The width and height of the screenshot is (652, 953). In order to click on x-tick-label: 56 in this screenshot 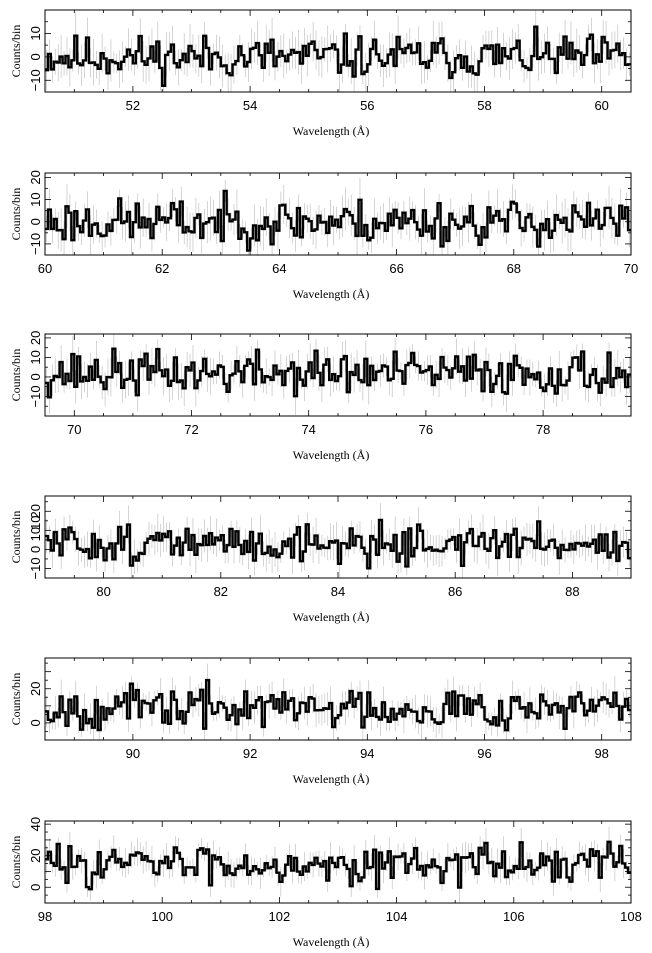, I will do `click(367, 105)`.